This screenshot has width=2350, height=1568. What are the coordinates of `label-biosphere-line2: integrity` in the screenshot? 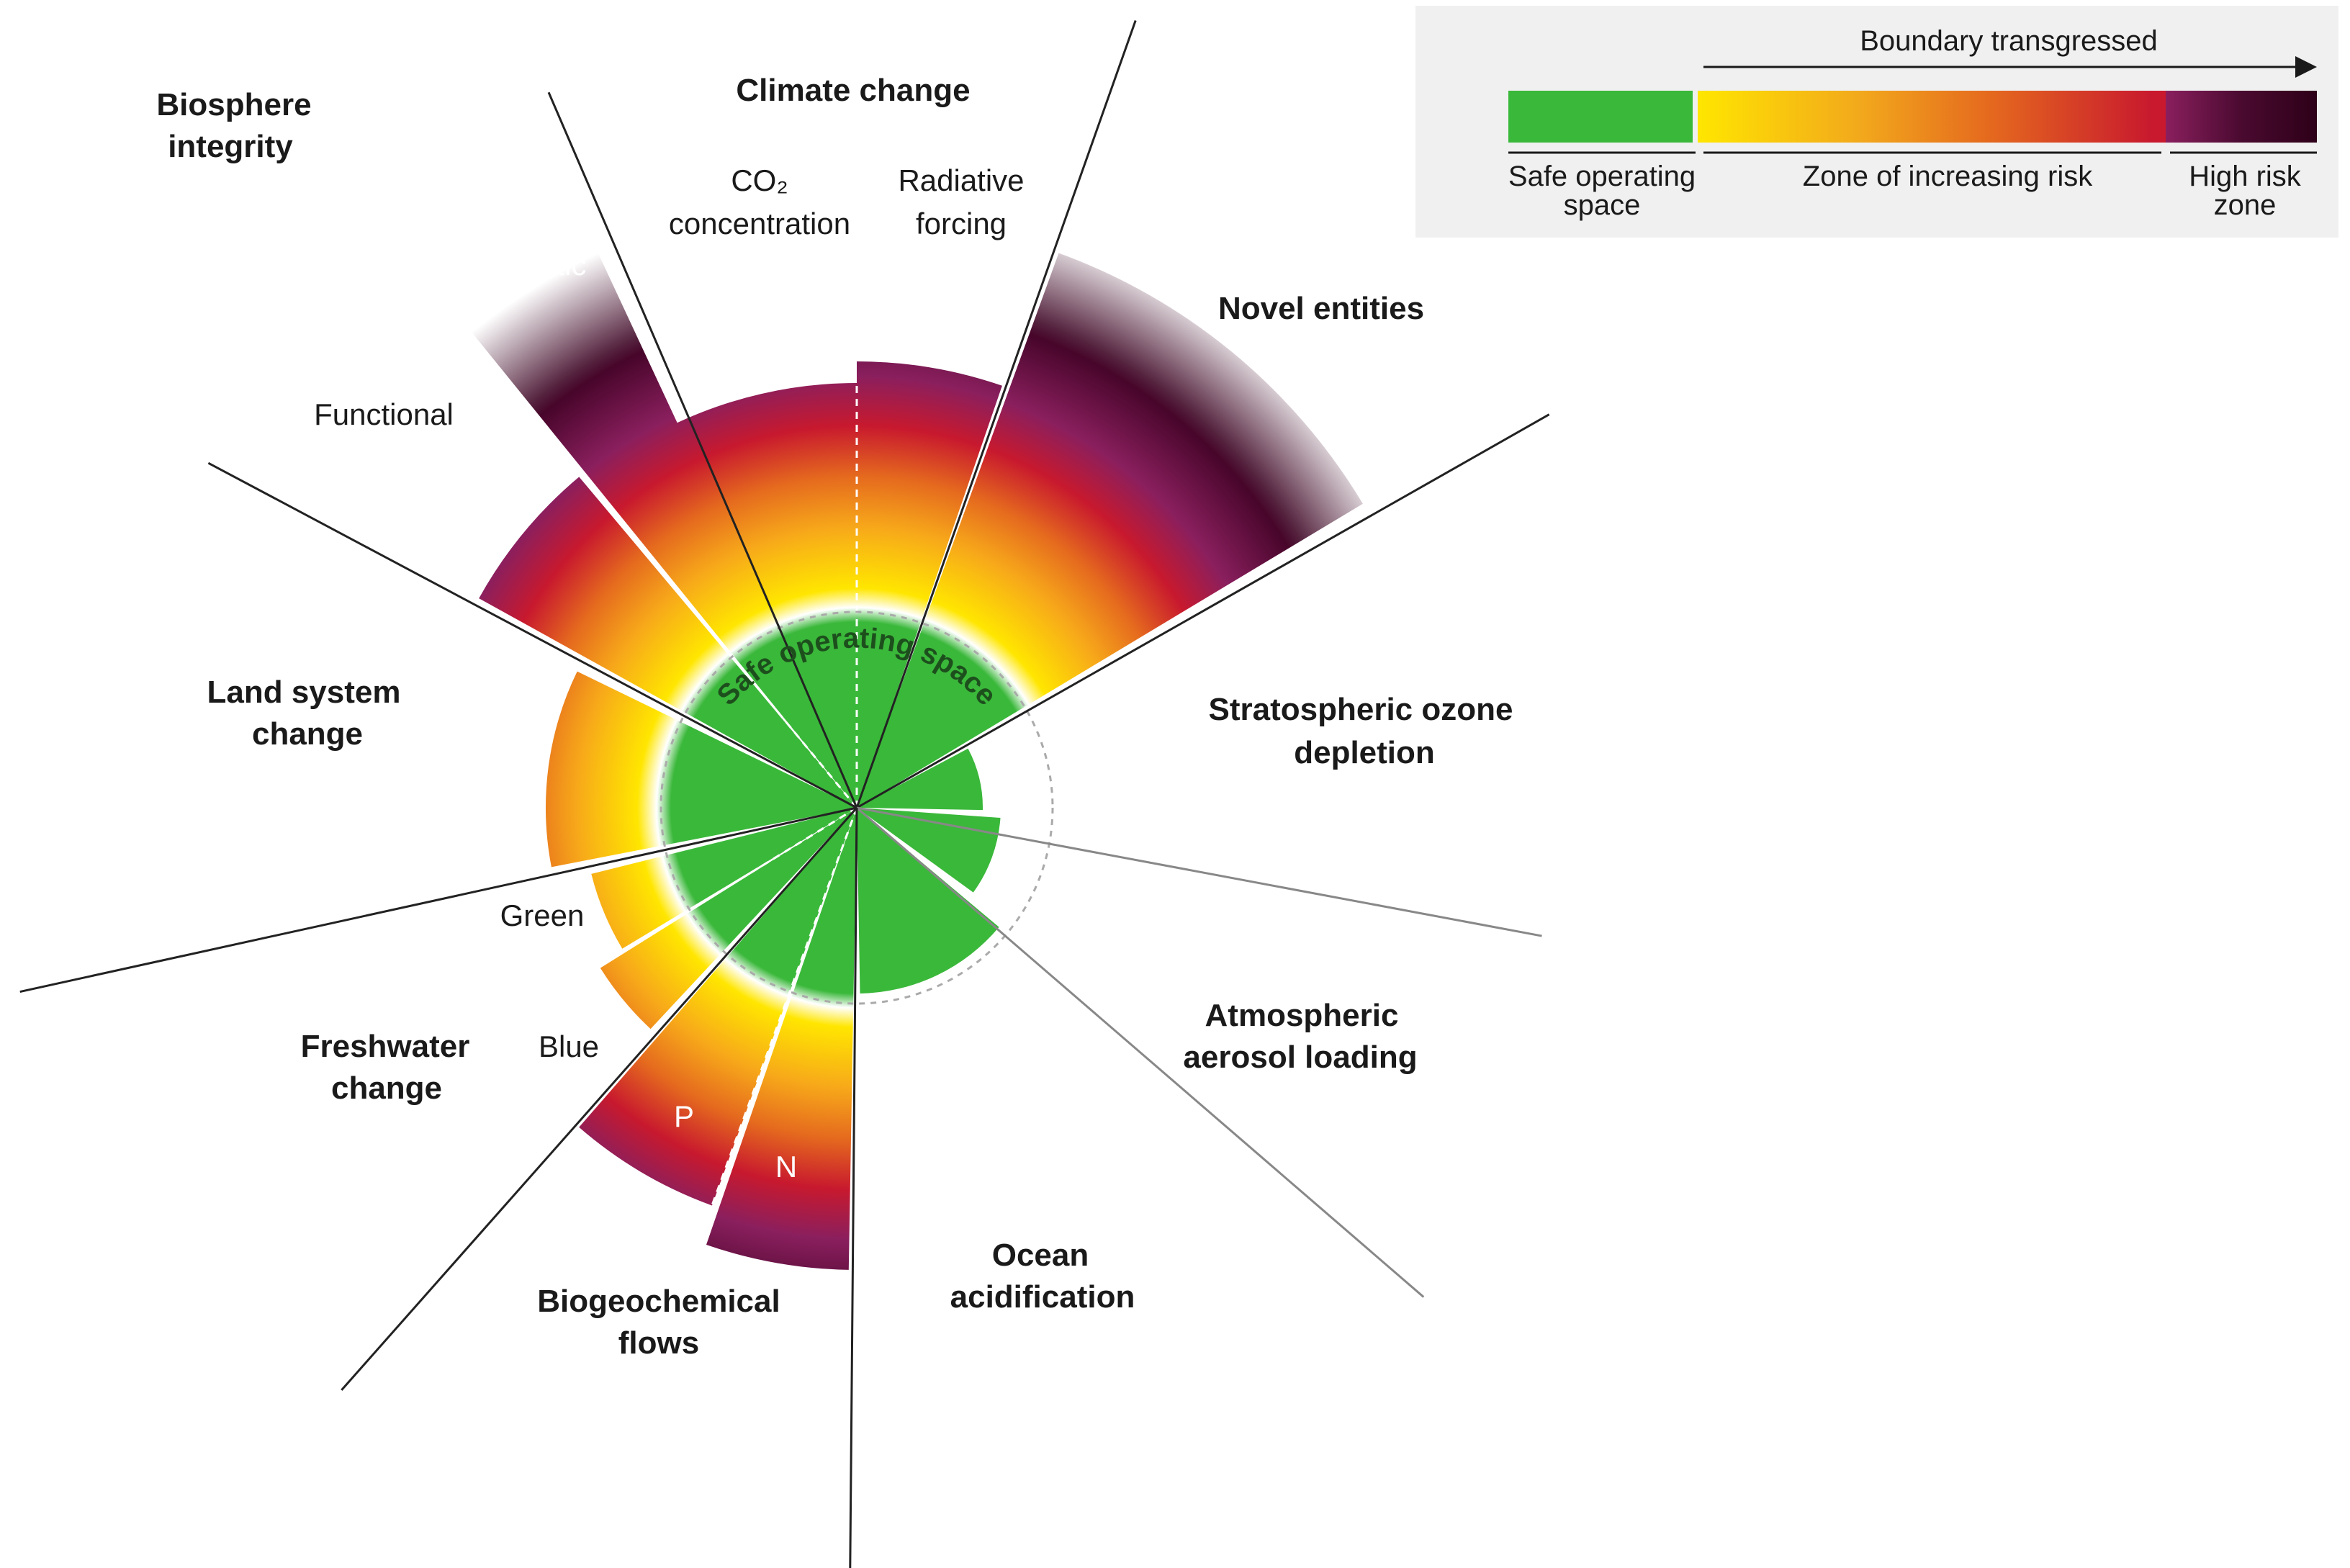 It's located at (230, 146).